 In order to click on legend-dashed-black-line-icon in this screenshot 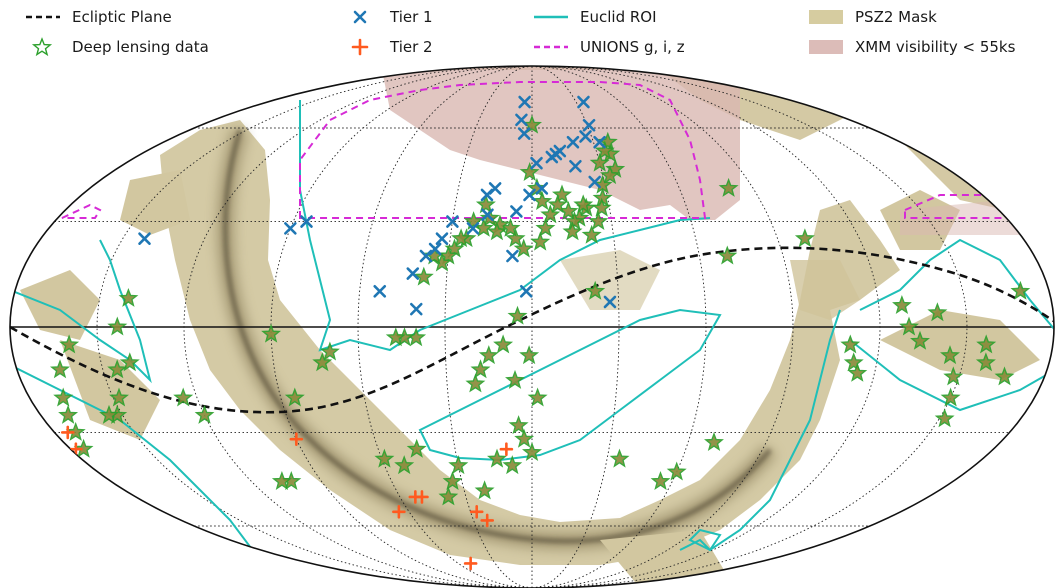, I will do `click(43, 17)`.